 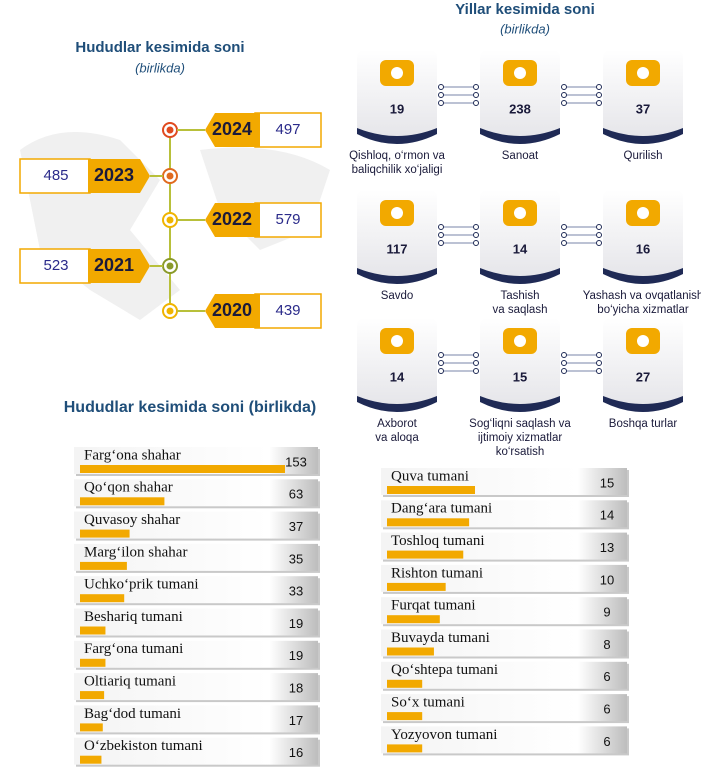 What do you see at coordinates (428, 703) in the screenshot?
I see `region-name: So‘x tumani` at bounding box center [428, 703].